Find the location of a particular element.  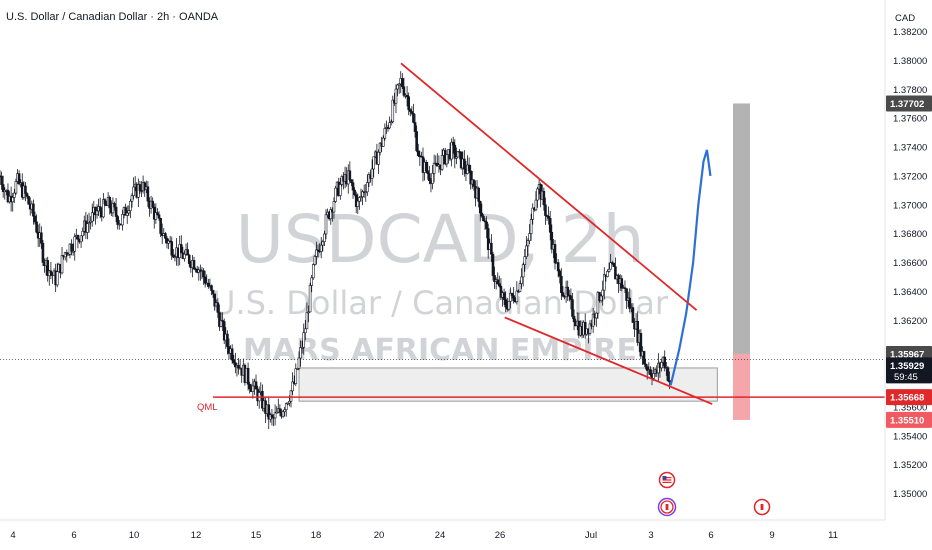

x-tick-label: 10 is located at coordinates (134, 535).